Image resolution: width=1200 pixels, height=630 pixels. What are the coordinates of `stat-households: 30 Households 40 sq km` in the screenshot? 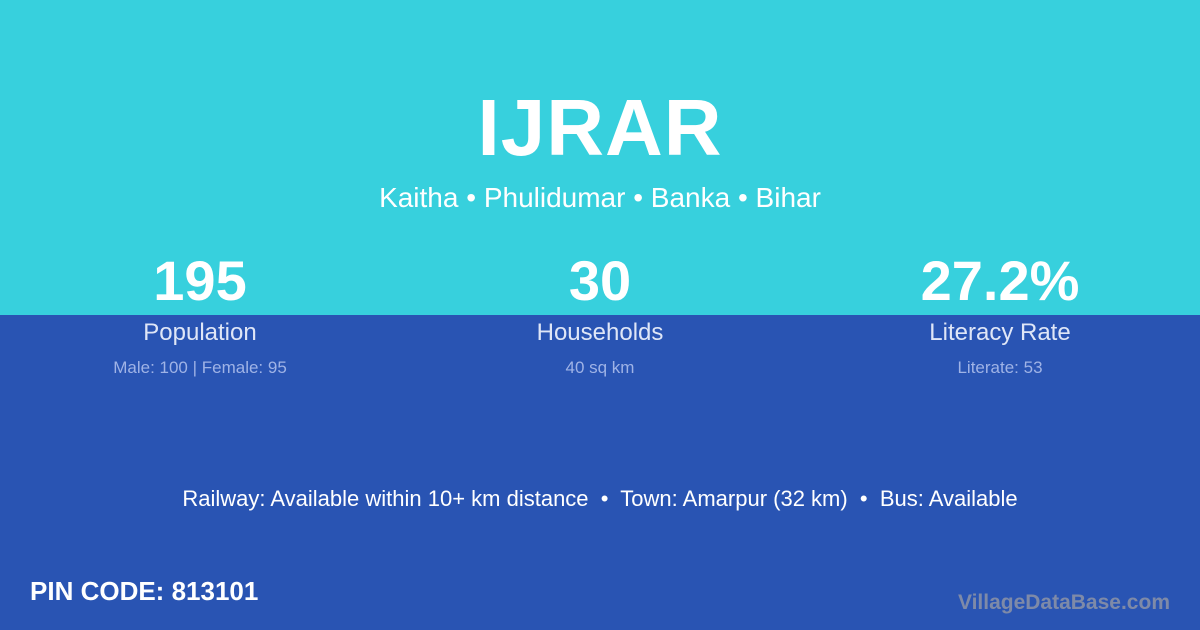 It's located at (600, 314).